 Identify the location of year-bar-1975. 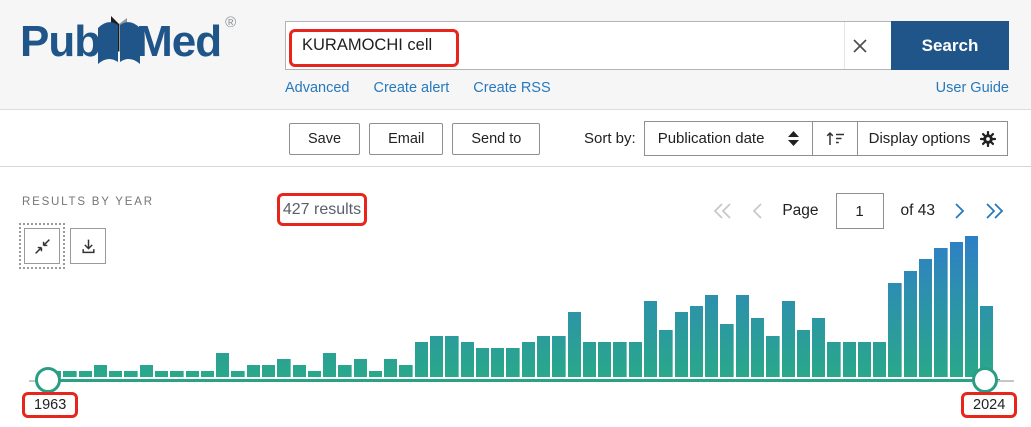
(238, 374).